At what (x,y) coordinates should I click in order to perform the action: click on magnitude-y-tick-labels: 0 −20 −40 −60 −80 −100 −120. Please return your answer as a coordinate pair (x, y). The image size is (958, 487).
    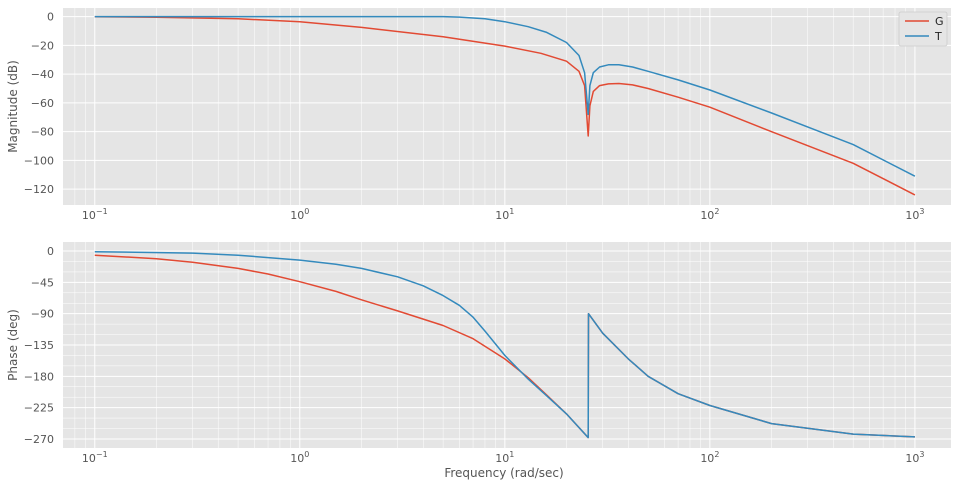
    Looking at the image, I should click on (39, 104).